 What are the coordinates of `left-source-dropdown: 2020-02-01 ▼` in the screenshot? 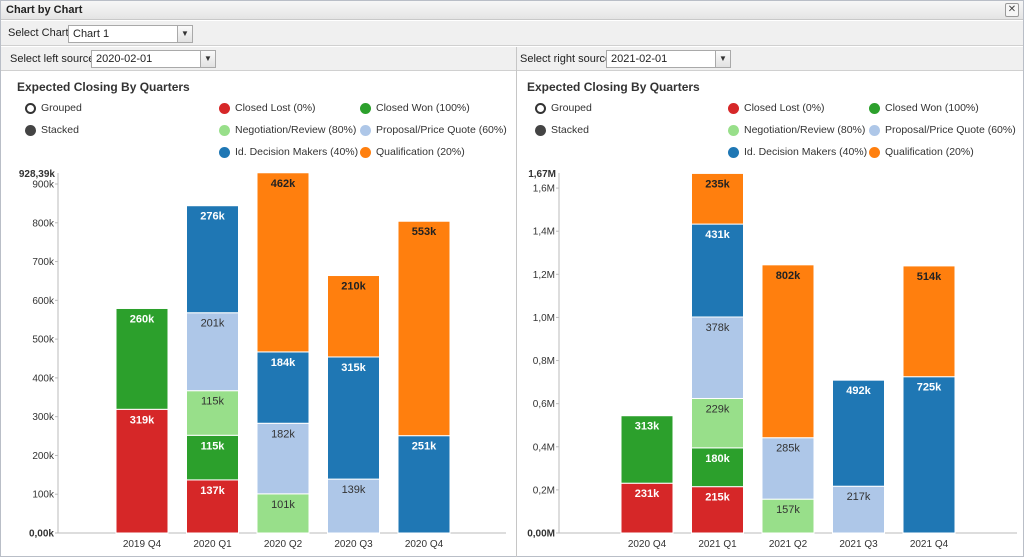 It's located at (153, 59).